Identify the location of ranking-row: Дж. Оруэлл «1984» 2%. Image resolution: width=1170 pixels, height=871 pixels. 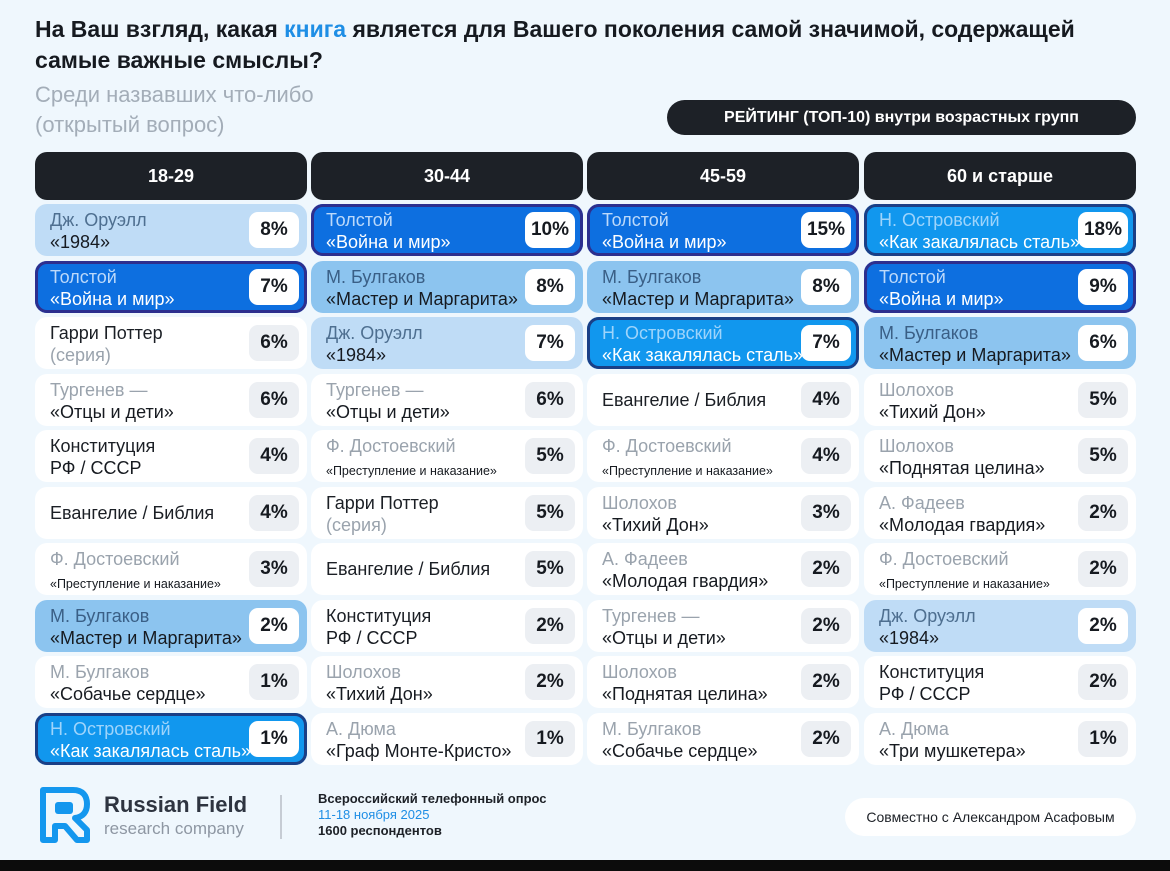
(1000, 625).